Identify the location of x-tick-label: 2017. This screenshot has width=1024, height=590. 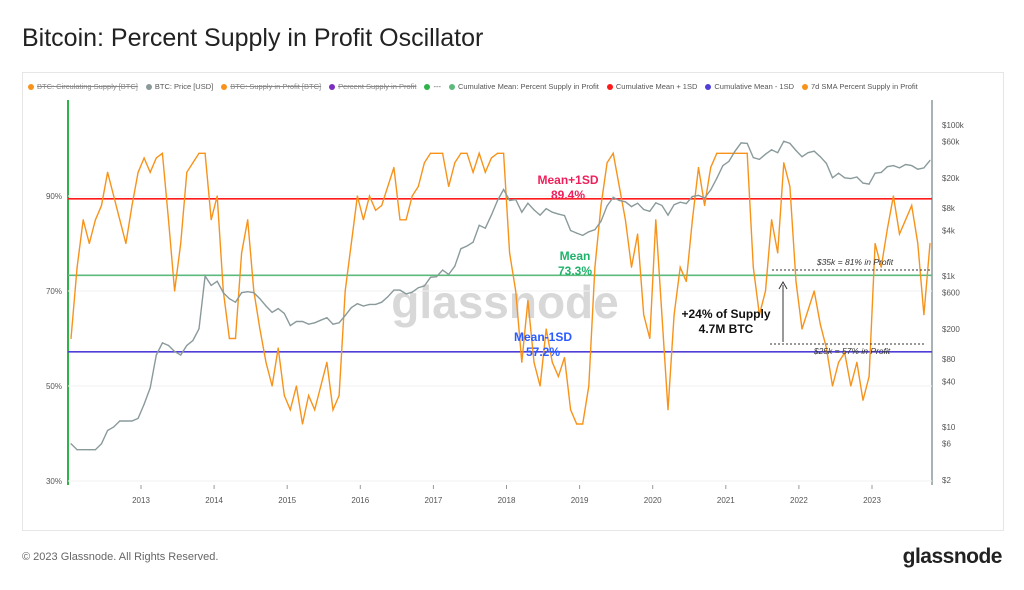
(434, 500).